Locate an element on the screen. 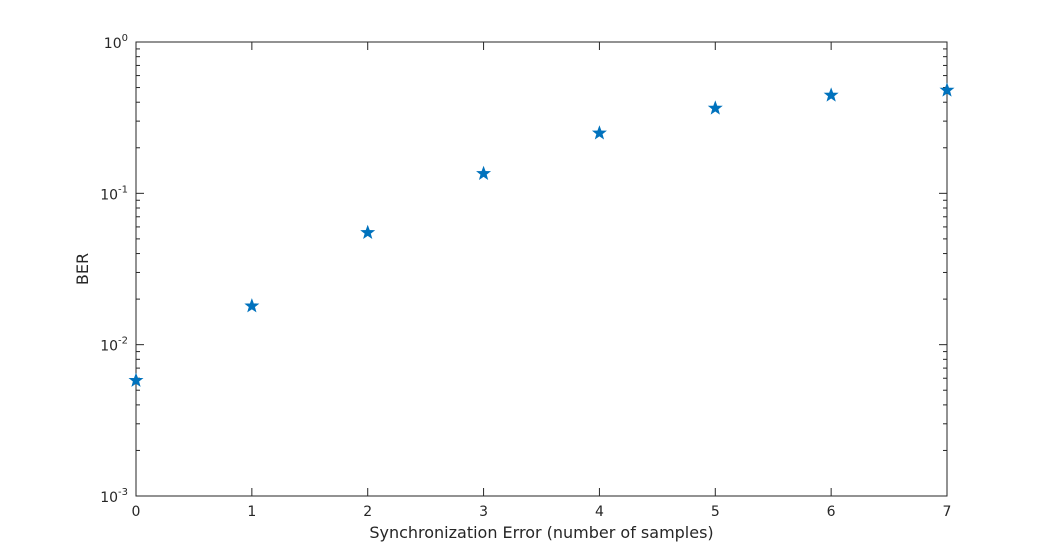 This screenshot has width=1046, height=556. x-tick-label: 7 is located at coordinates (947, 512).